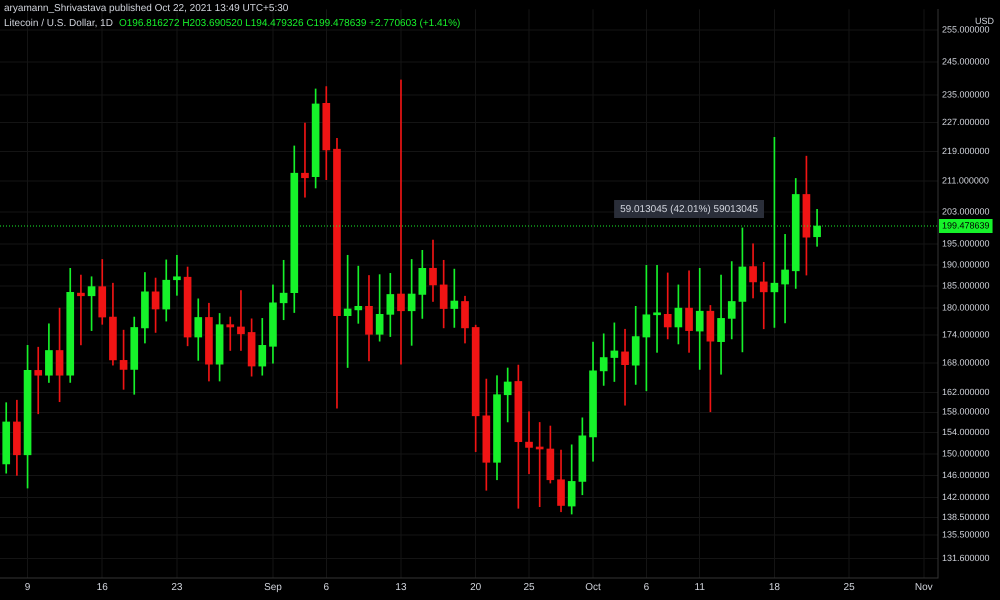 Image resolution: width=1000 pixels, height=600 pixels. I want to click on y-tick-label: 146.000000, so click(966, 475).